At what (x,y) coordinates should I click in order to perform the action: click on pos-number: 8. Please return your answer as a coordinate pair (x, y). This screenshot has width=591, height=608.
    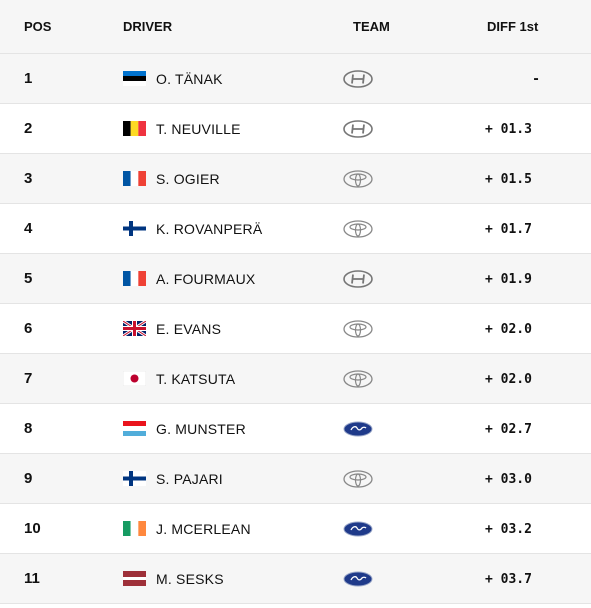
    Looking at the image, I should click on (28, 428).